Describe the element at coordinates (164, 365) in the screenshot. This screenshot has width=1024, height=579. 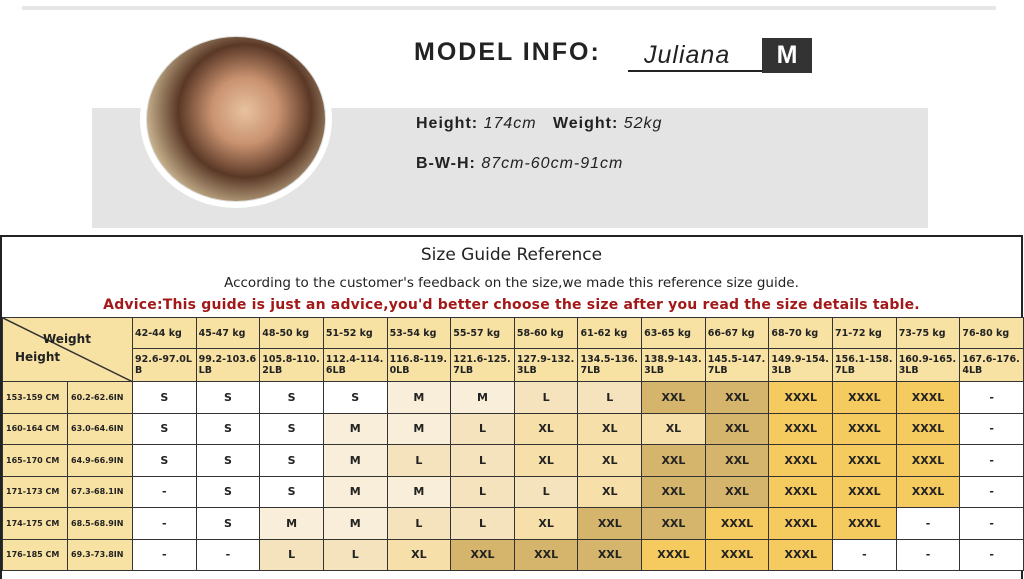
I see `weight-lb-header: 92.6-97.0LB` at that location.